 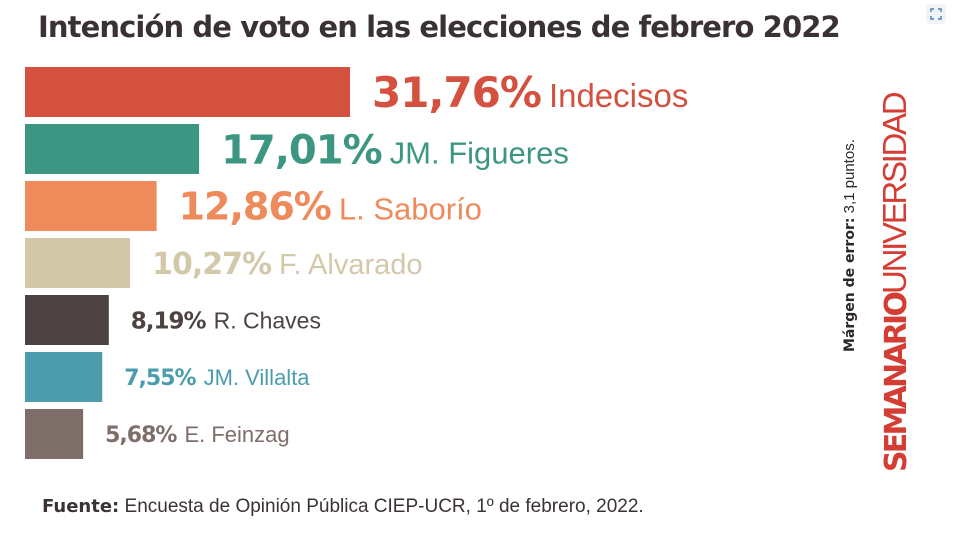 What do you see at coordinates (410, 209) in the screenshot?
I see `bar-category-label-2: L. Saborío` at bounding box center [410, 209].